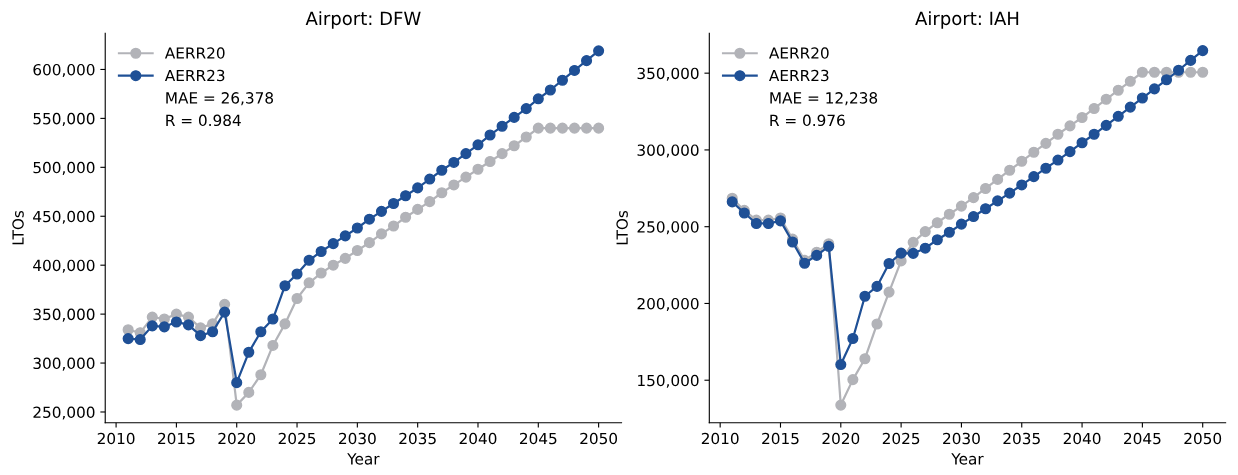 This screenshot has width=1238, height=475. Describe the element at coordinates (363, 459) in the screenshot. I see `x-axis-title: Year` at that location.